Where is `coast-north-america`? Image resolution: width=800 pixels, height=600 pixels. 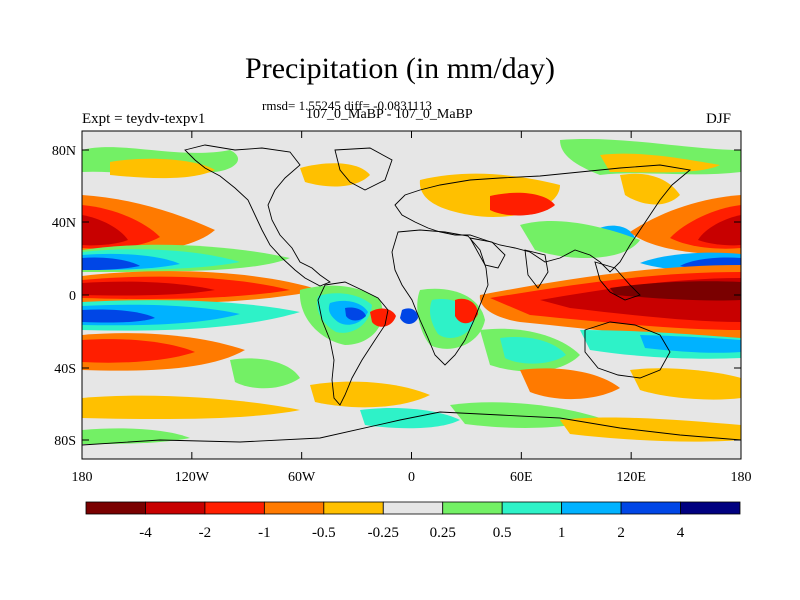
coast-north-america is located at coordinates (257, 215).